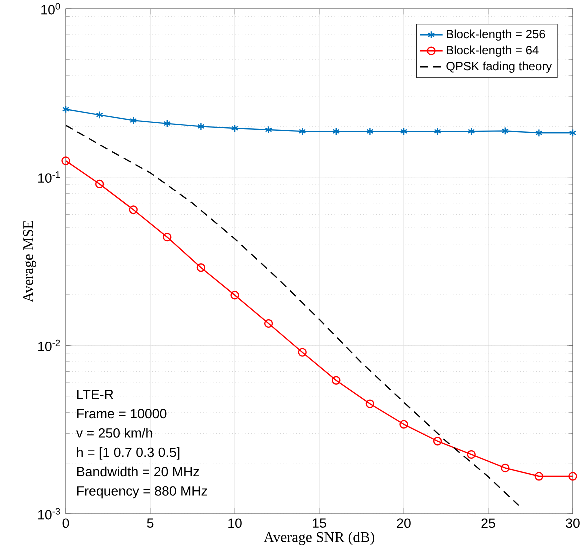  What do you see at coordinates (139, 471) in the screenshot?
I see `annotation: Bandwidth = 20 MHz` at bounding box center [139, 471].